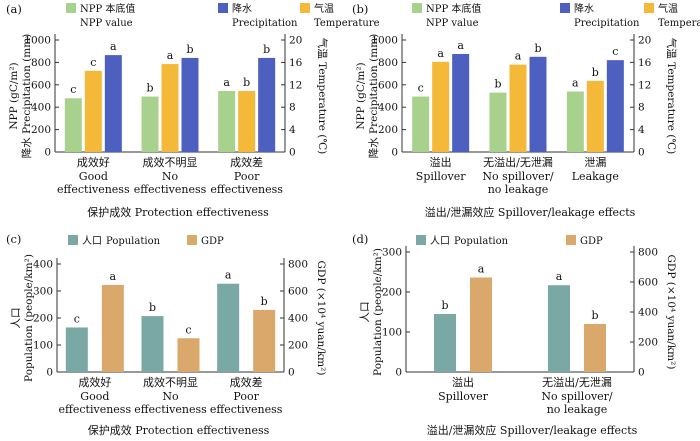 This screenshot has width=700, height=441. What do you see at coordinates (441, 162) in the screenshot?
I see `category-label-zh: 溢出` at bounding box center [441, 162].